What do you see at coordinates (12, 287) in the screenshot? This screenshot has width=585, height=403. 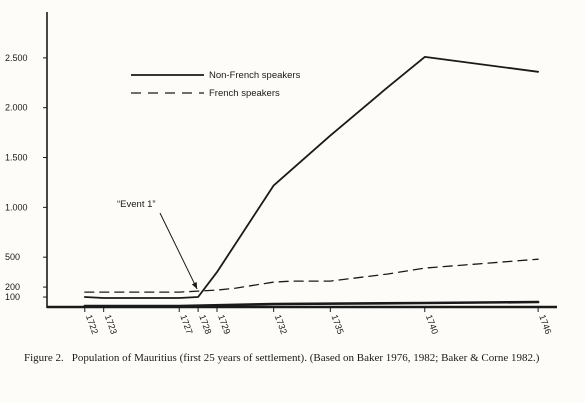 I see `y-tick-label: 200` at bounding box center [12, 287].